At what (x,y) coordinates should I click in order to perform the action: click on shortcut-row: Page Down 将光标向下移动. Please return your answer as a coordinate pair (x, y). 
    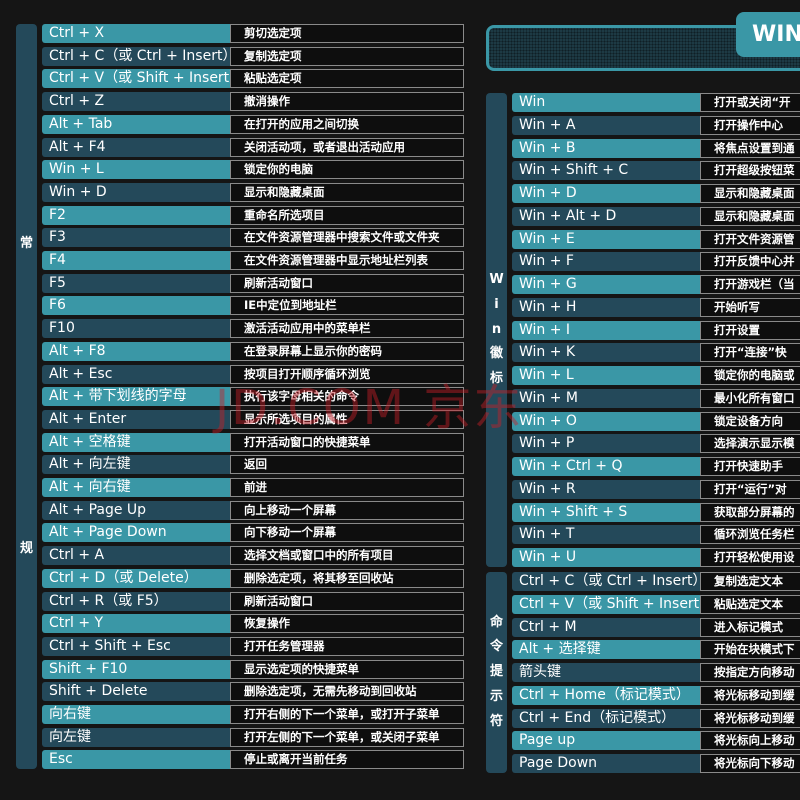
    Looking at the image, I should click on (656, 763).